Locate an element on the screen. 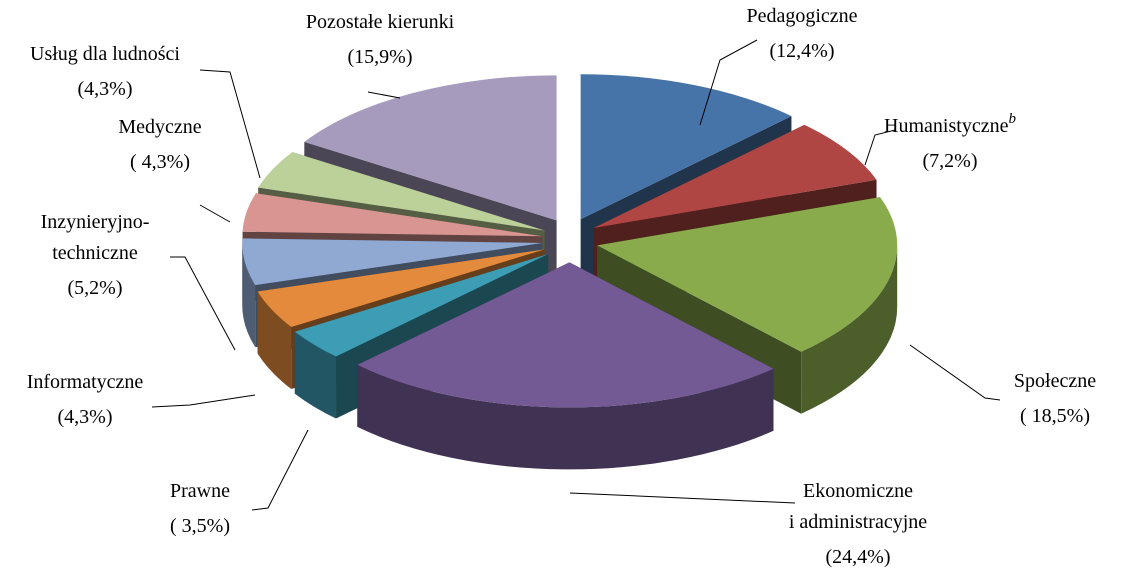 The image size is (1121, 570). slice-group is located at coordinates (565, 366).